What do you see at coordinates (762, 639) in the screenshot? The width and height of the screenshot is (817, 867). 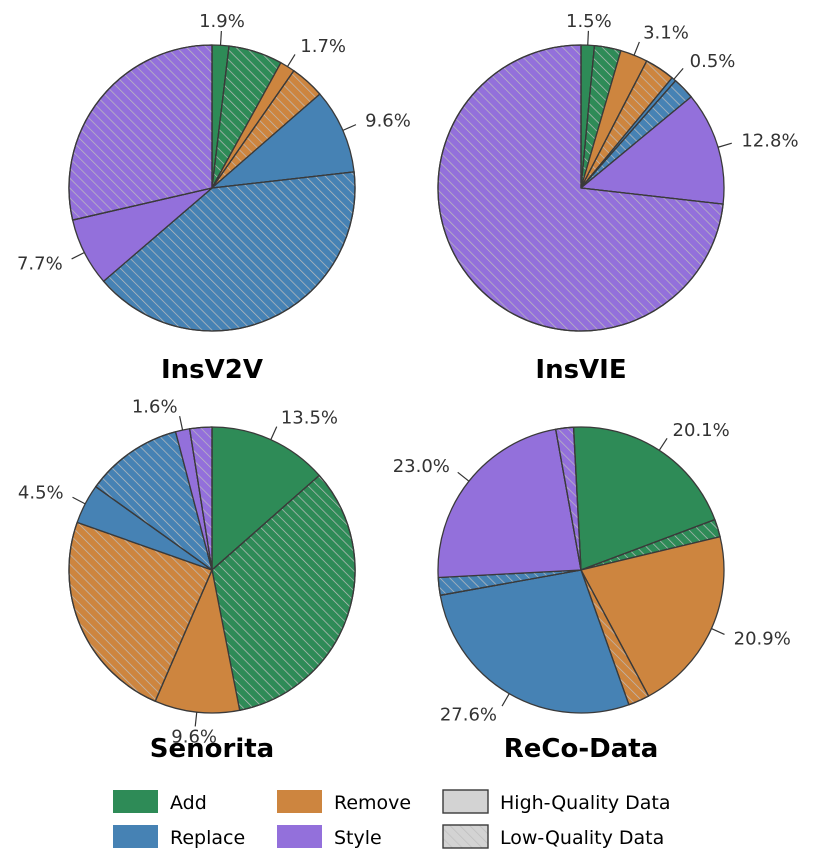 I see `pct-label-reco-data-remove-high: 20.9%` at bounding box center [762, 639].